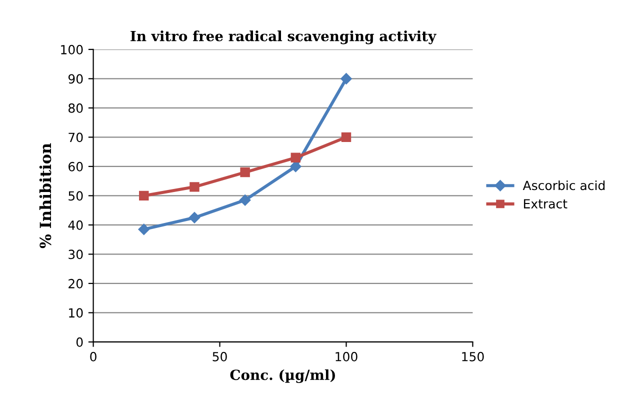 This screenshot has width=622, height=412. What do you see at coordinates (75, 283) in the screenshot?
I see `y-tick-label: 20` at bounding box center [75, 283].